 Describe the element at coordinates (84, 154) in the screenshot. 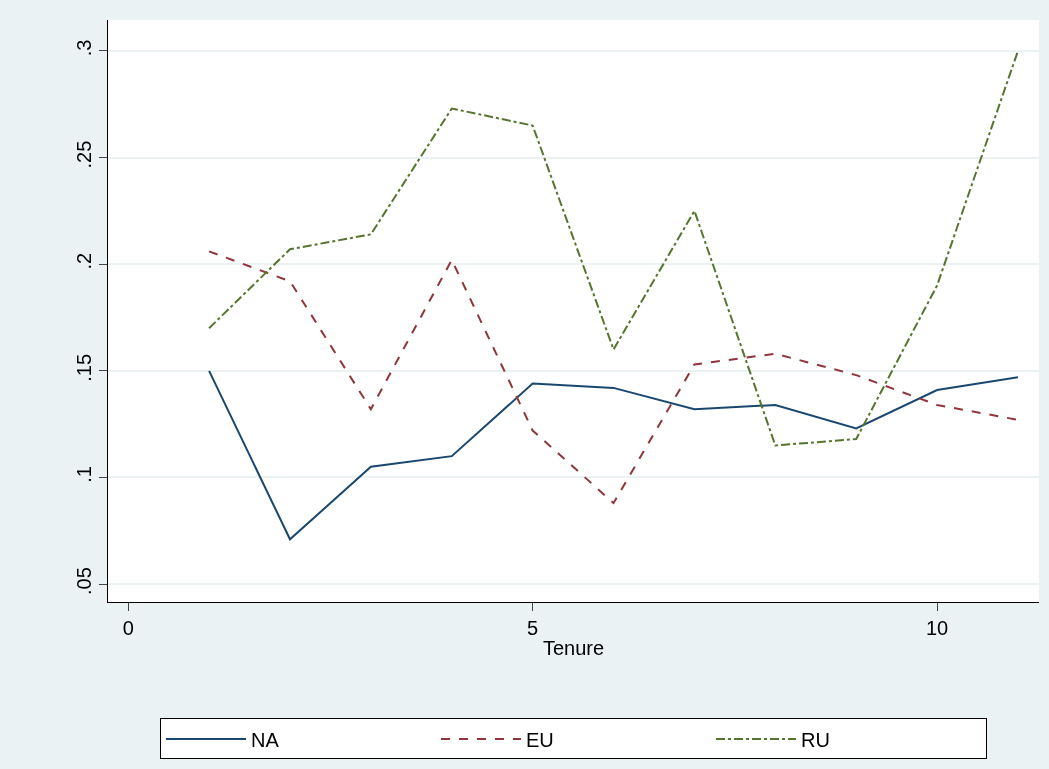

I see `y-tick-label: .25` at that location.